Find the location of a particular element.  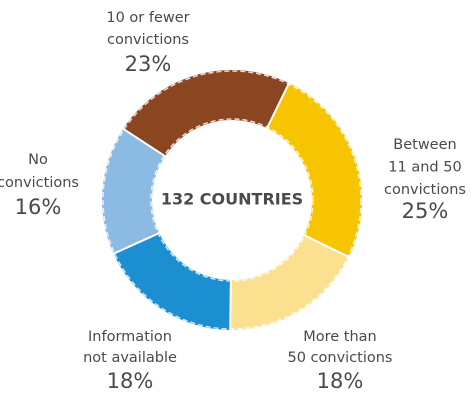

slice-label: No is located at coordinates (38, 160).